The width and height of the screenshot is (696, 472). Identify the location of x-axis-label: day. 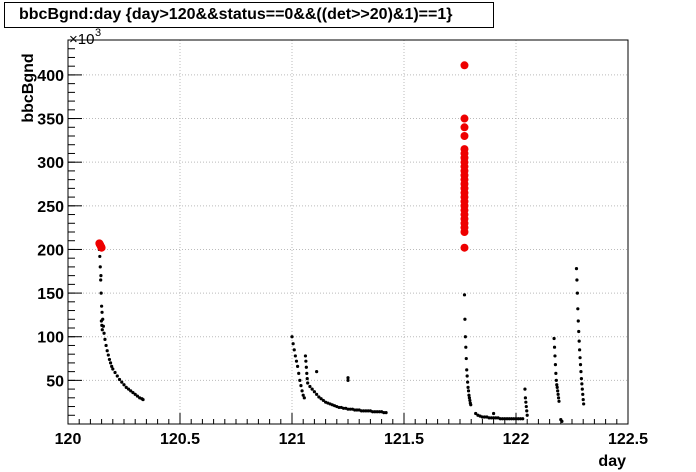
(612, 461).